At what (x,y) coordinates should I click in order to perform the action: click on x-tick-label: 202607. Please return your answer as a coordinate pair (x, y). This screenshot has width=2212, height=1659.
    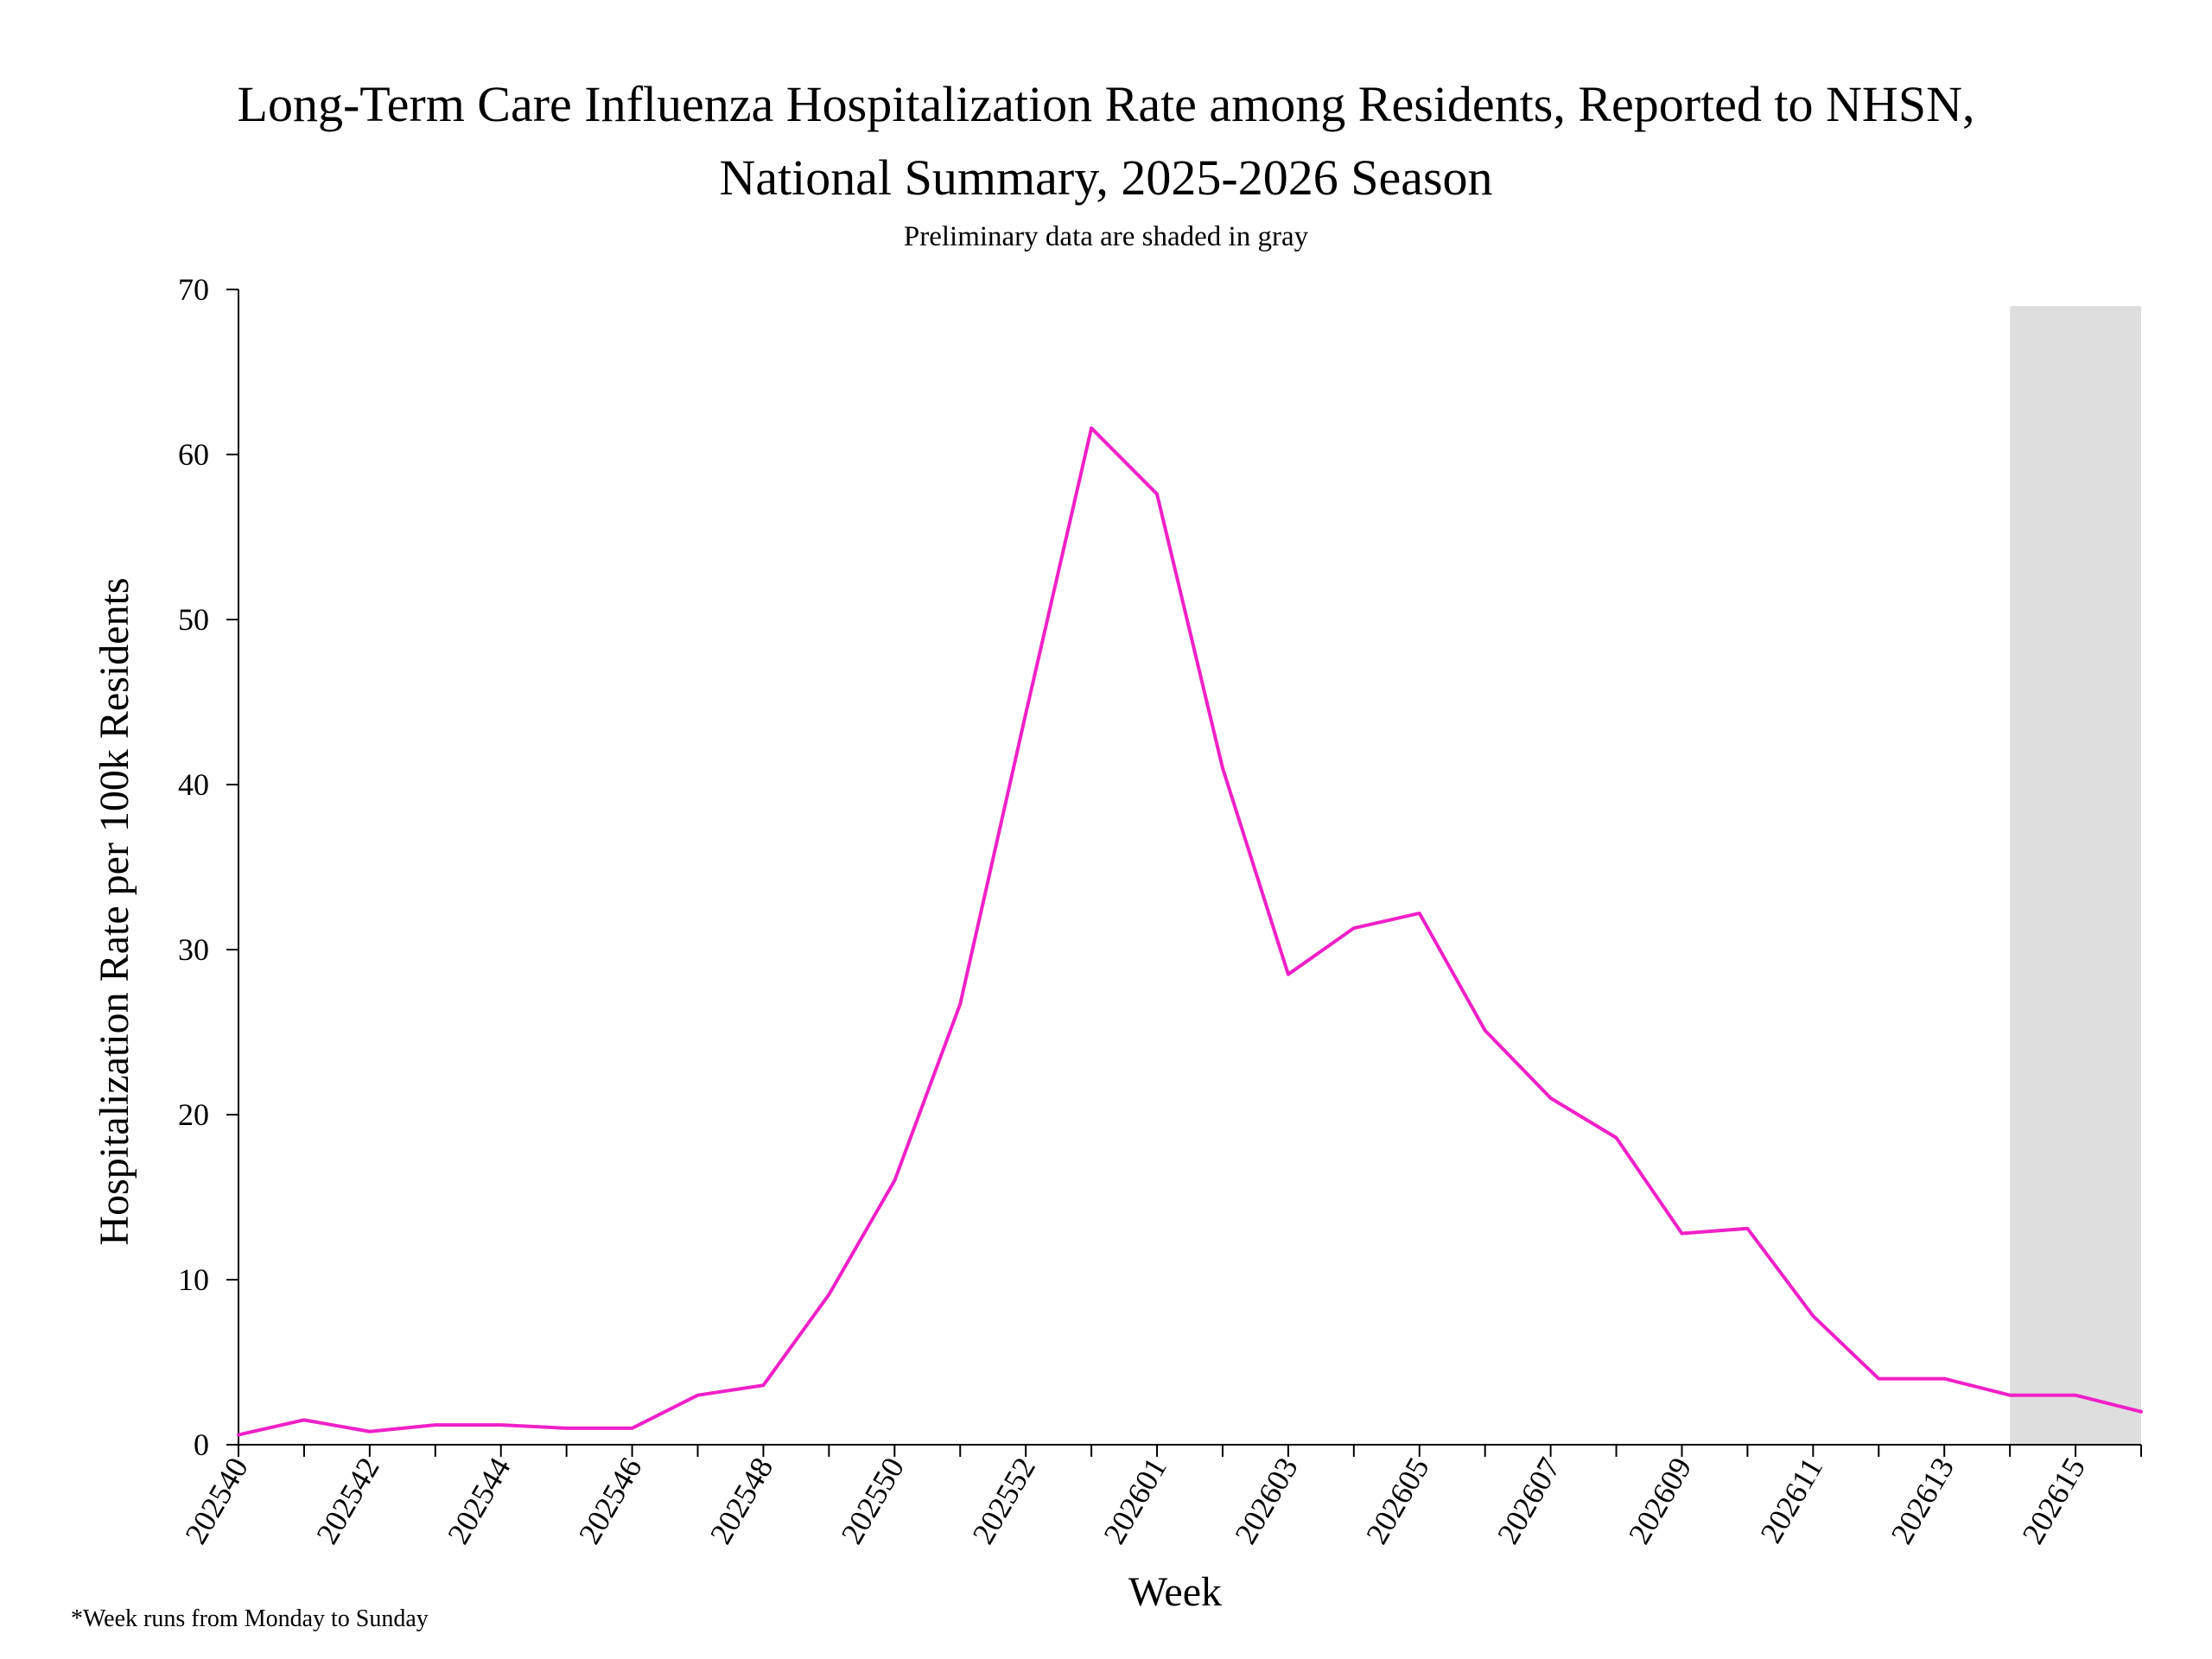
    Looking at the image, I should click on (1529, 1501).